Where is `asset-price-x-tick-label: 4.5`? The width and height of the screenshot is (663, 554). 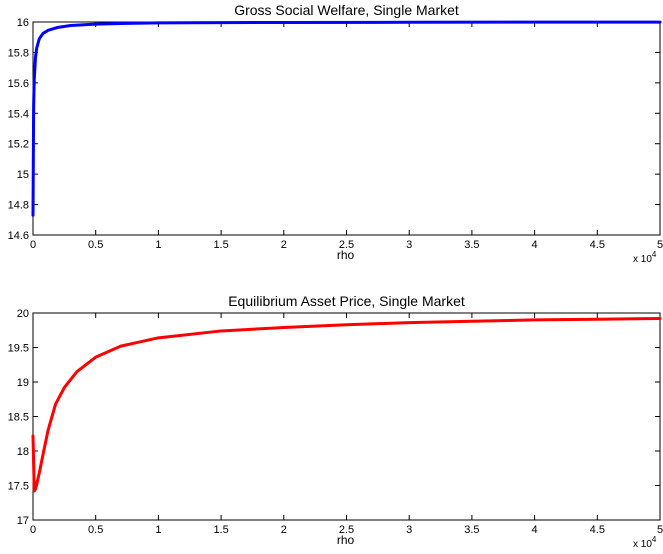 asset-price-x-tick-label: 4.5 is located at coordinates (597, 530).